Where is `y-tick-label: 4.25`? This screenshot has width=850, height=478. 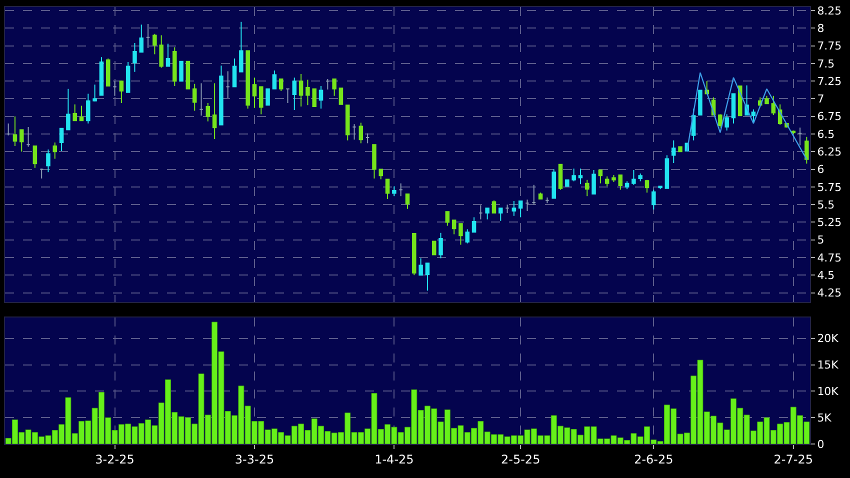 y-tick-label: 4.25 is located at coordinates (829, 293).